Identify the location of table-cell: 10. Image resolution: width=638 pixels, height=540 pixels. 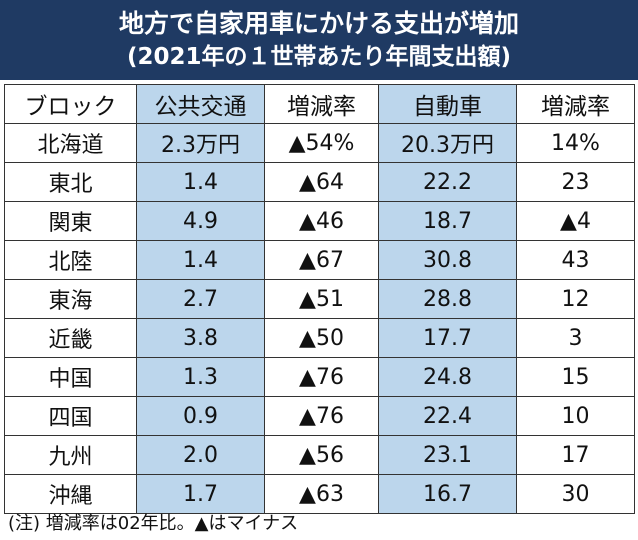
(575, 416).